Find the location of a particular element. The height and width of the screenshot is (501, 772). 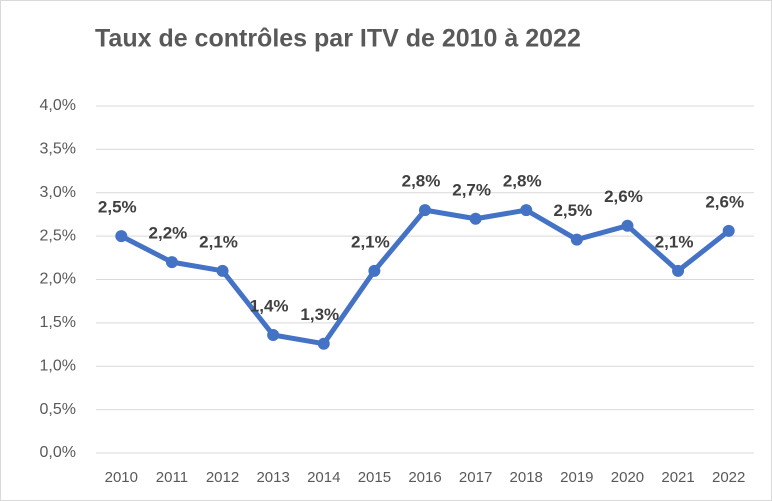

x-tick-label: 2013 is located at coordinates (272, 477).